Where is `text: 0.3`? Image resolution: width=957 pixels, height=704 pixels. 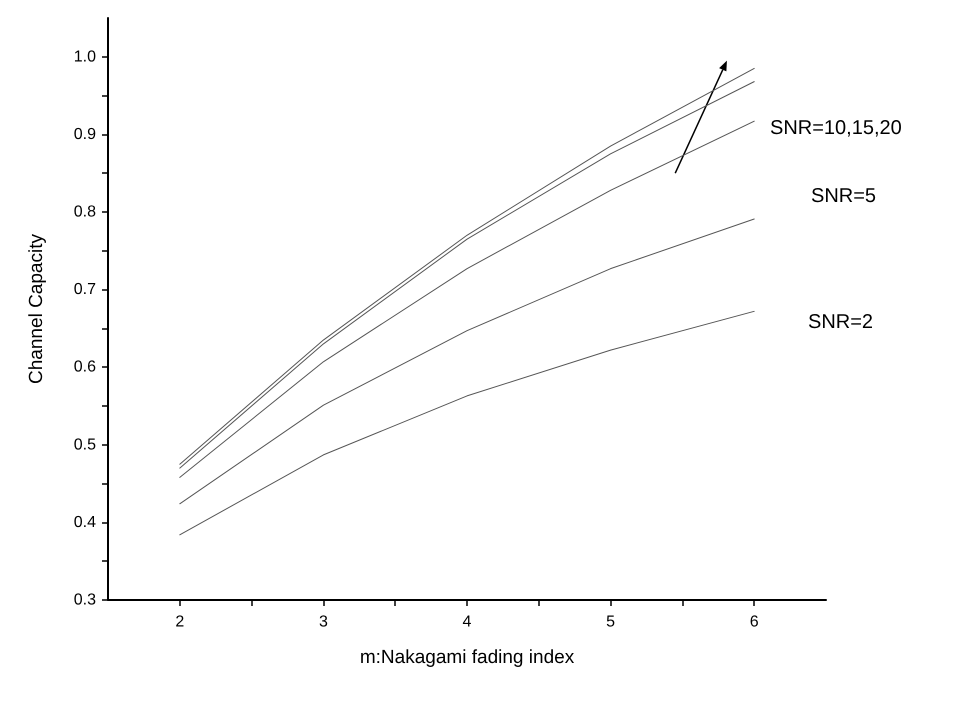
text: 0.3 is located at coordinates (85, 600).